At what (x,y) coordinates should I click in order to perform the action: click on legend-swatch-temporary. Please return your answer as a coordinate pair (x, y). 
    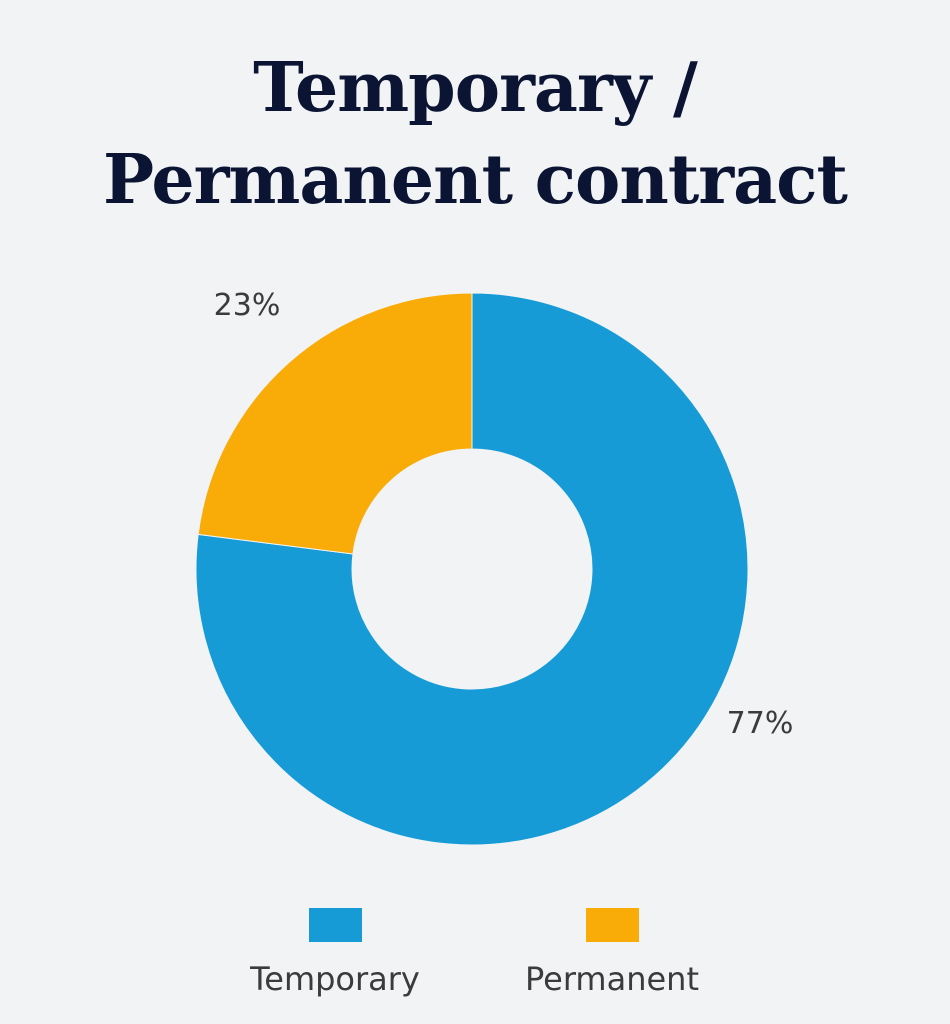
    Looking at the image, I should click on (335, 925).